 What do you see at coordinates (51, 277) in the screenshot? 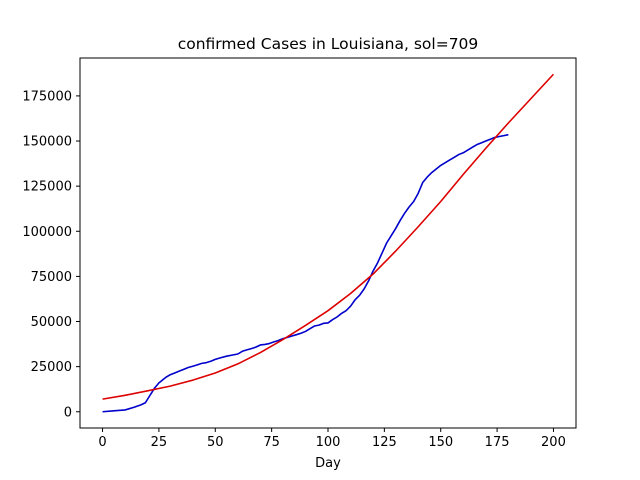
I see `y-tick-label: 75000` at bounding box center [51, 277].